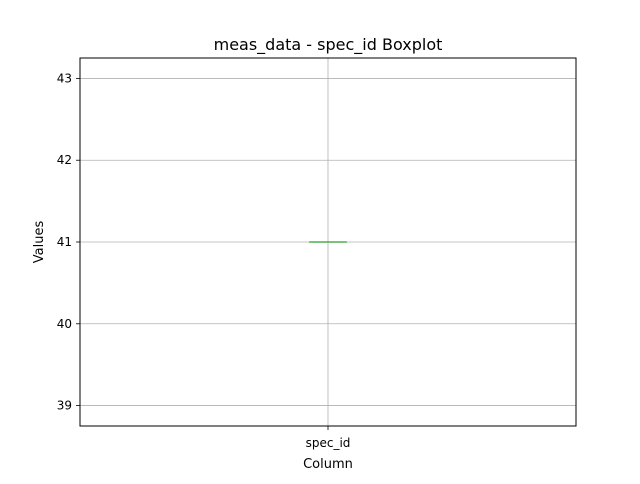  Describe the element at coordinates (64, 242) in the screenshot. I see `y-tick-label: 41` at that location.